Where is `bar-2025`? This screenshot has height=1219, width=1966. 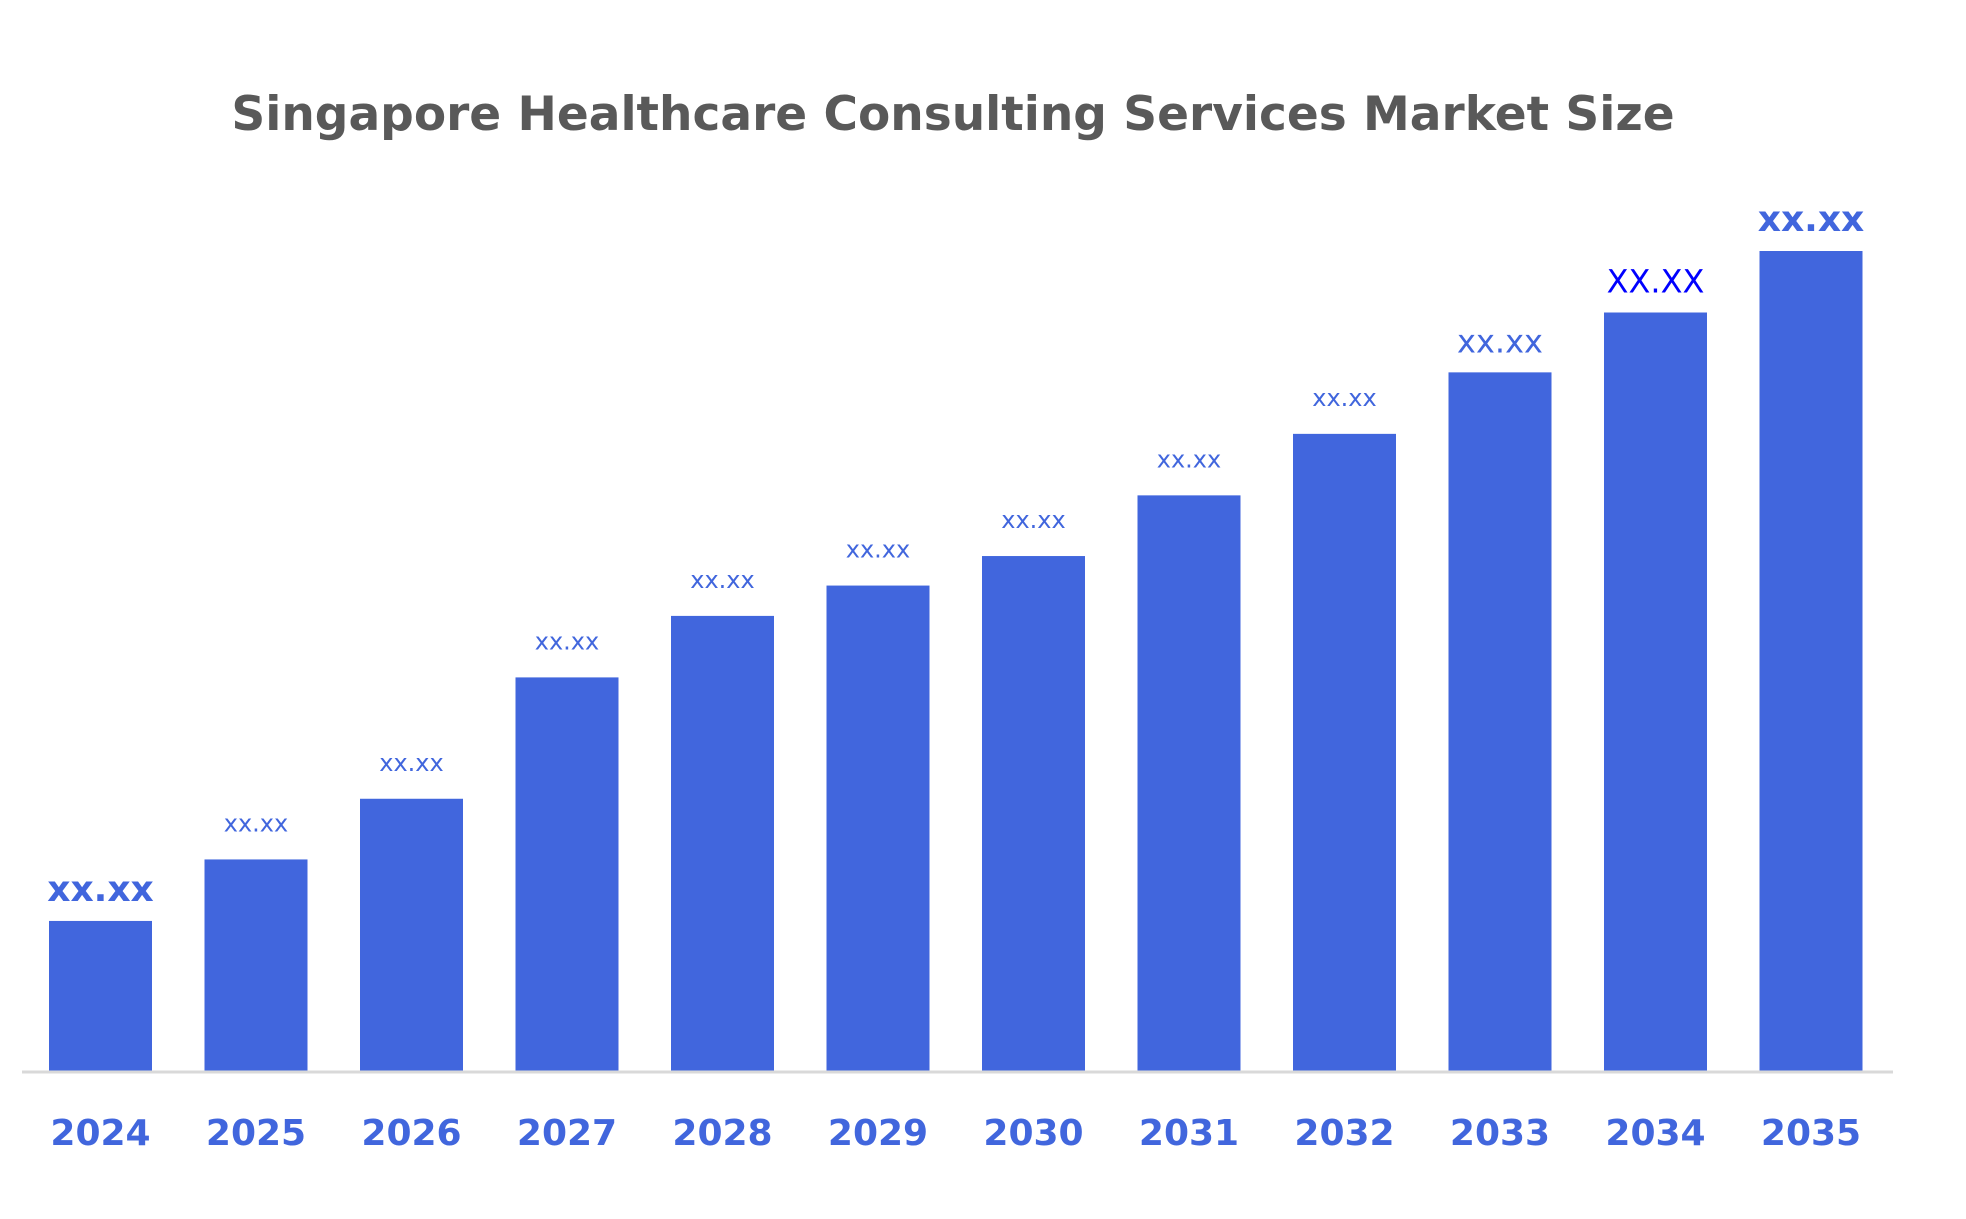 bar-2025 is located at coordinates (256, 965).